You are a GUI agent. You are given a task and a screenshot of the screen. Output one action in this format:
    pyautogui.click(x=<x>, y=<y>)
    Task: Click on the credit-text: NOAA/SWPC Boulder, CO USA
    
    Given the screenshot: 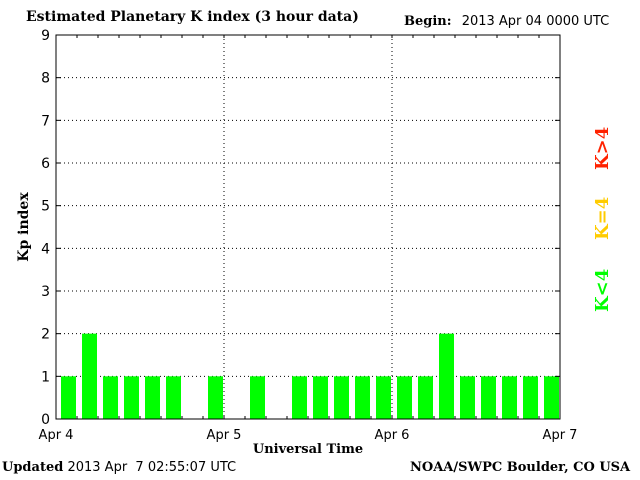 What is the action you would take?
    pyautogui.click(x=520, y=467)
    